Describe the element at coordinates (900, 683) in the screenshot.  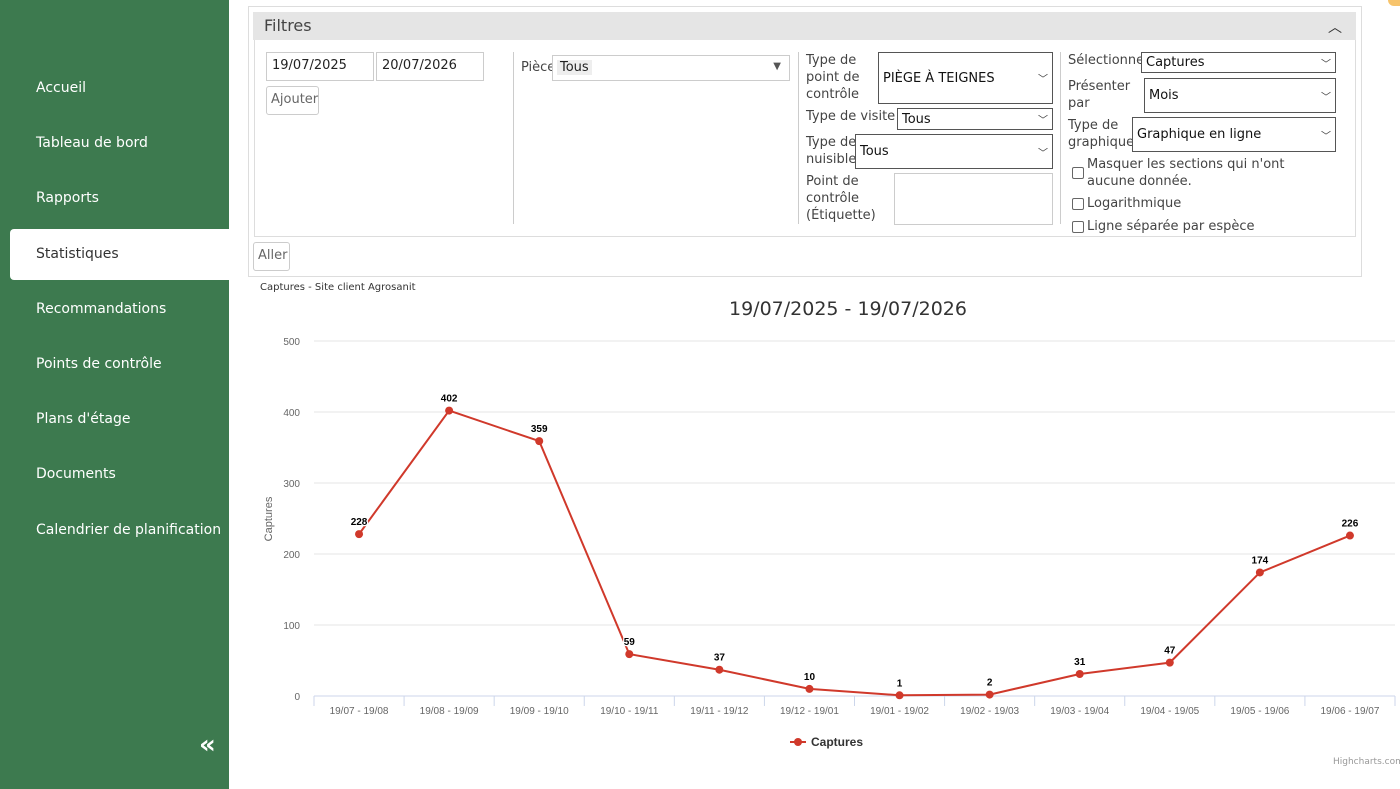
I see `data-label: 1` at that location.